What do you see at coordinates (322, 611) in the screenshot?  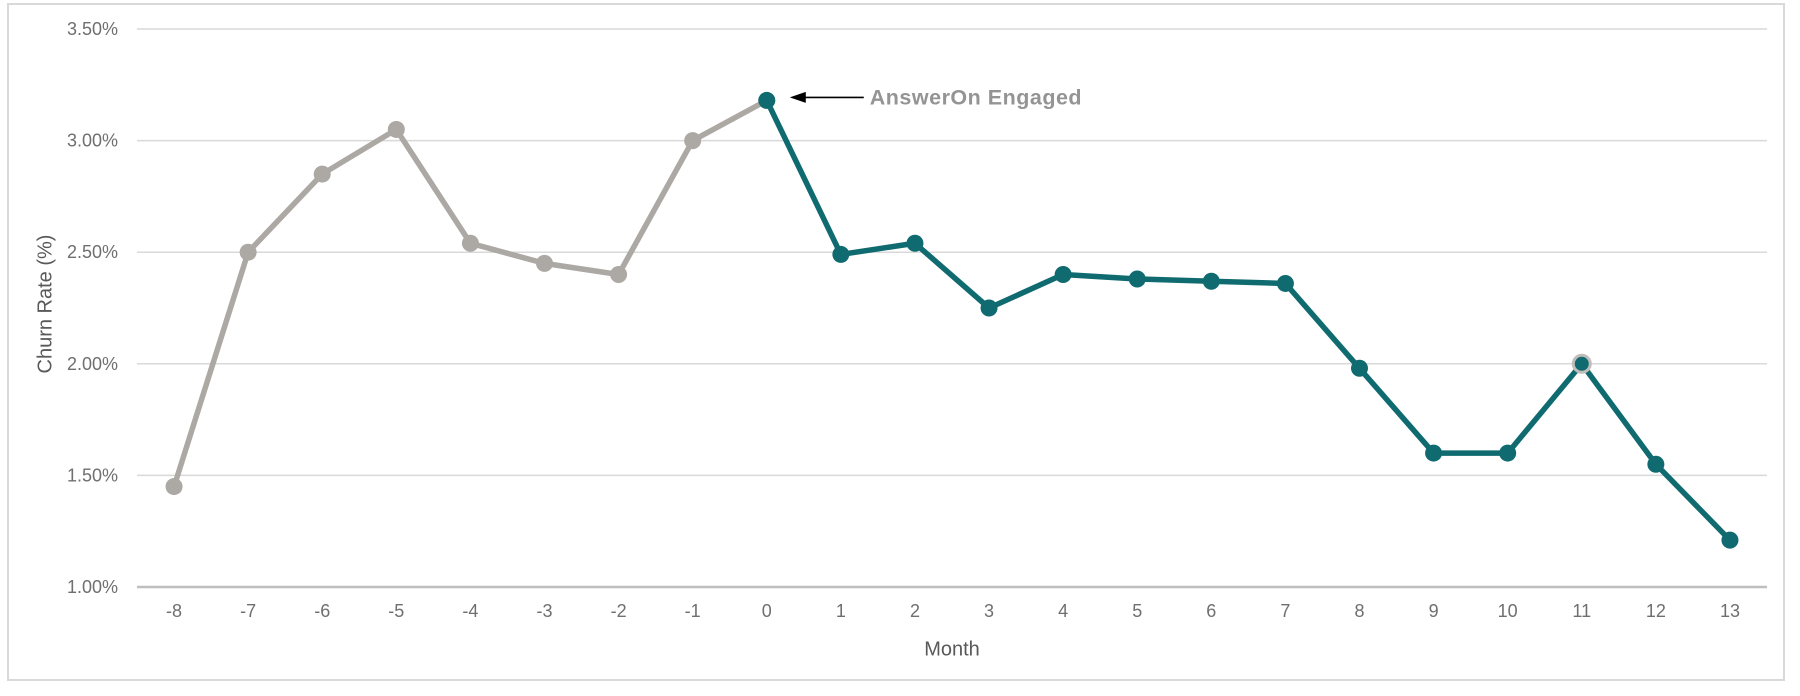 I see `x-tick-label: -6` at bounding box center [322, 611].